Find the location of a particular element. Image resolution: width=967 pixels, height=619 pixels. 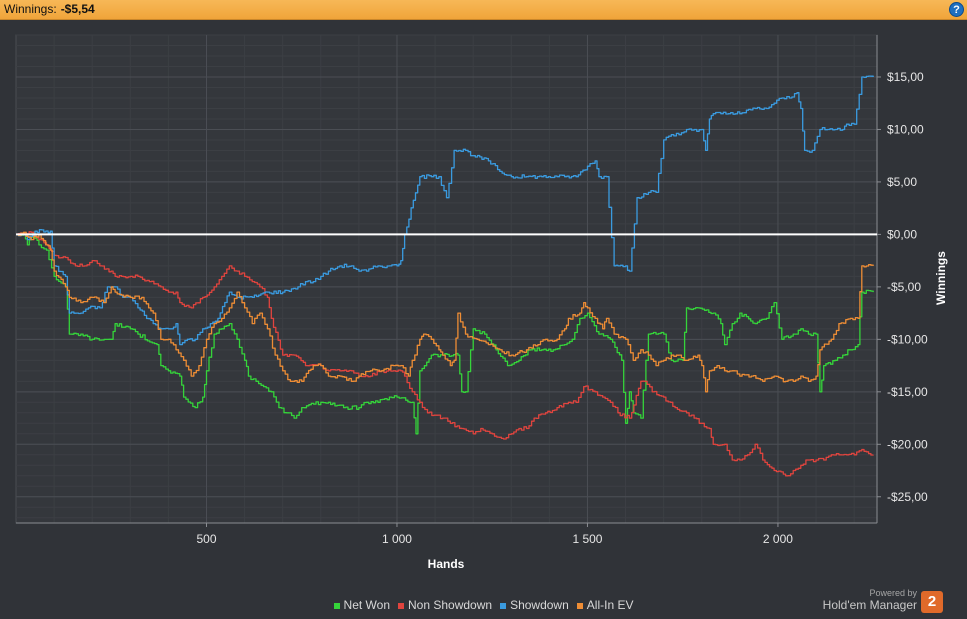

x-tick-label: 1 500 is located at coordinates (587, 539).